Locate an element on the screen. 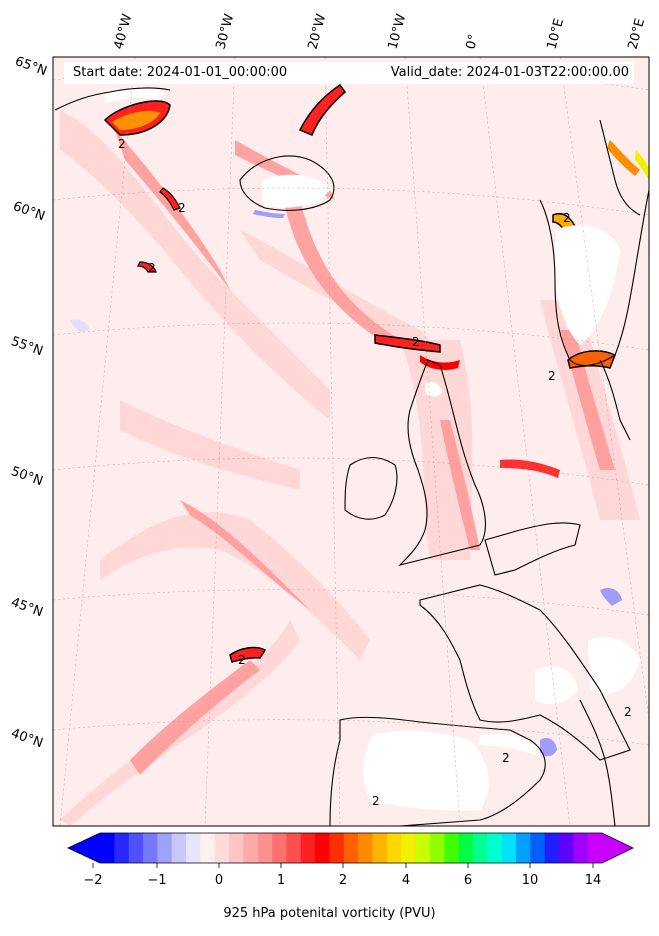  valid-date-label: Valid_date: 2024-01-03T22:00:00.00 is located at coordinates (509, 72).